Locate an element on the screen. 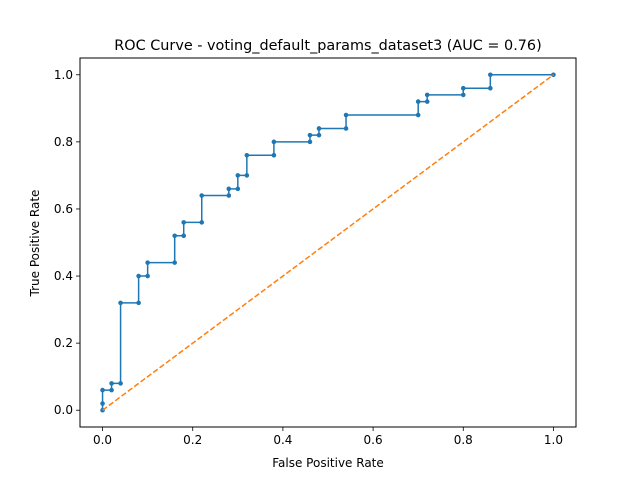  x-axis: 0.0 0.2 0.4 0.6 0.8 1.0 is located at coordinates (328, 437).